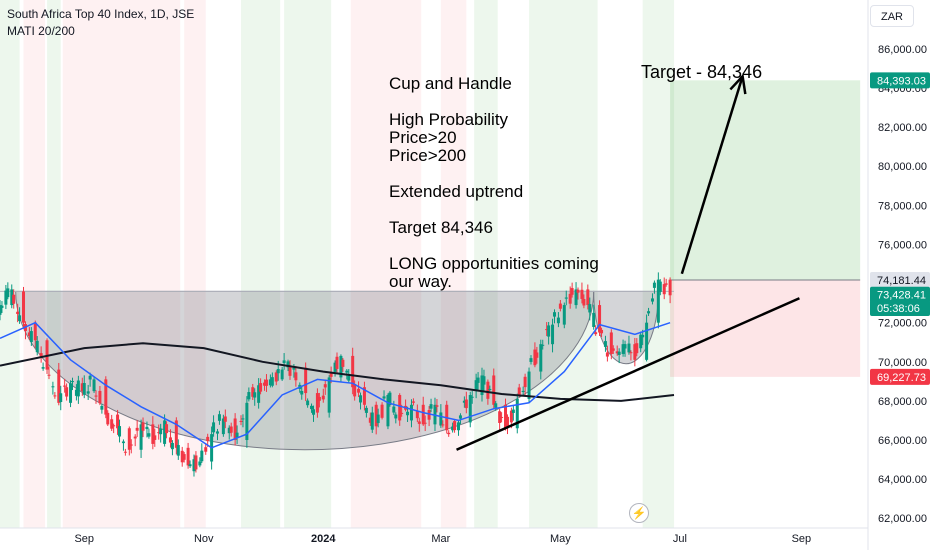 This screenshot has width=932, height=550. I want to click on x-tick-label: Sep, so click(802, 539).